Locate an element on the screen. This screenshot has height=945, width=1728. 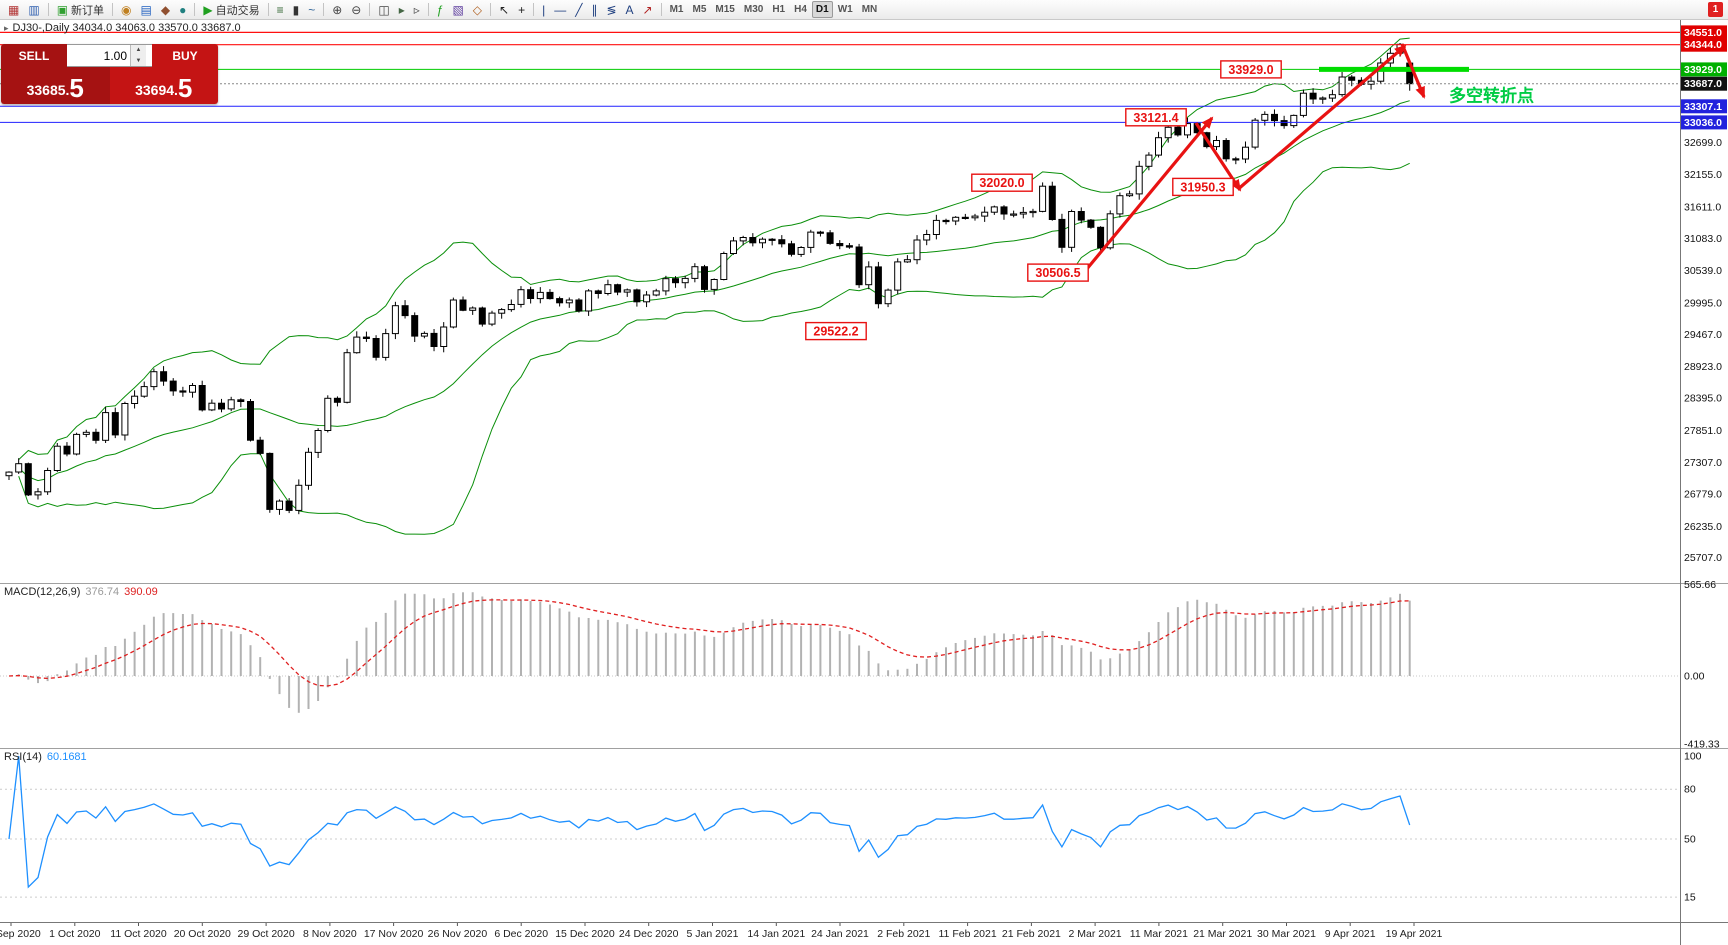
timeframe-h1: H1 is located at coordinates (778, 9).